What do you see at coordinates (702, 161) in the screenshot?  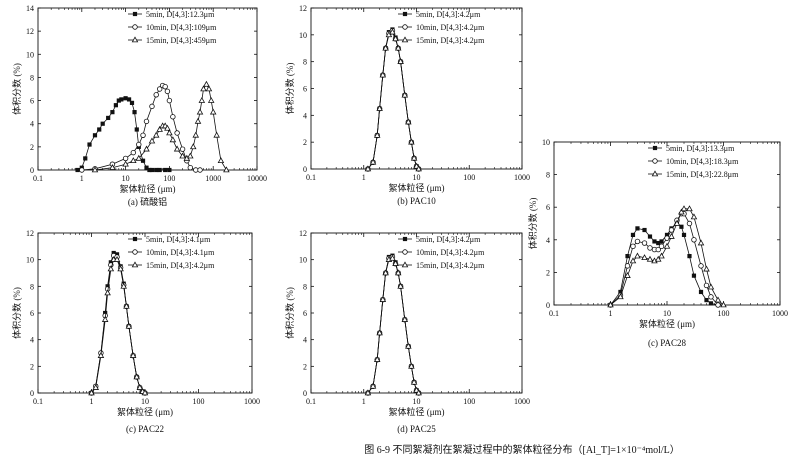 I see `legend-entry: 10min, D[4,3]:18.3μm` at bounding box center [702, 161].